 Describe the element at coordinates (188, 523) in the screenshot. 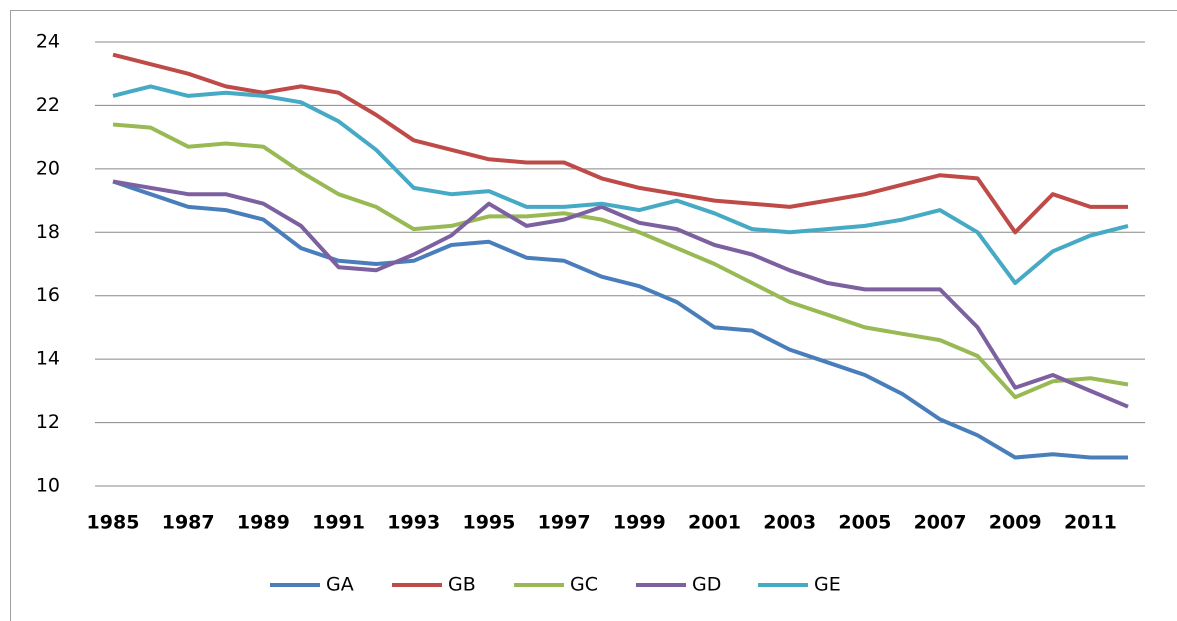

I see `x-tick-label: 1987` at that location.